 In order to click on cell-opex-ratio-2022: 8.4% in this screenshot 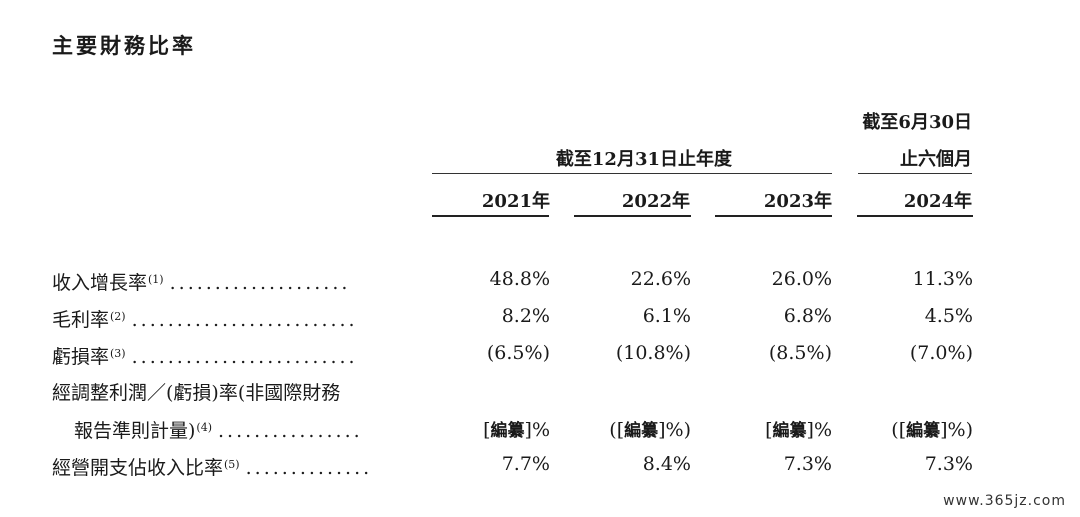, I will do `click(666, 464)`.